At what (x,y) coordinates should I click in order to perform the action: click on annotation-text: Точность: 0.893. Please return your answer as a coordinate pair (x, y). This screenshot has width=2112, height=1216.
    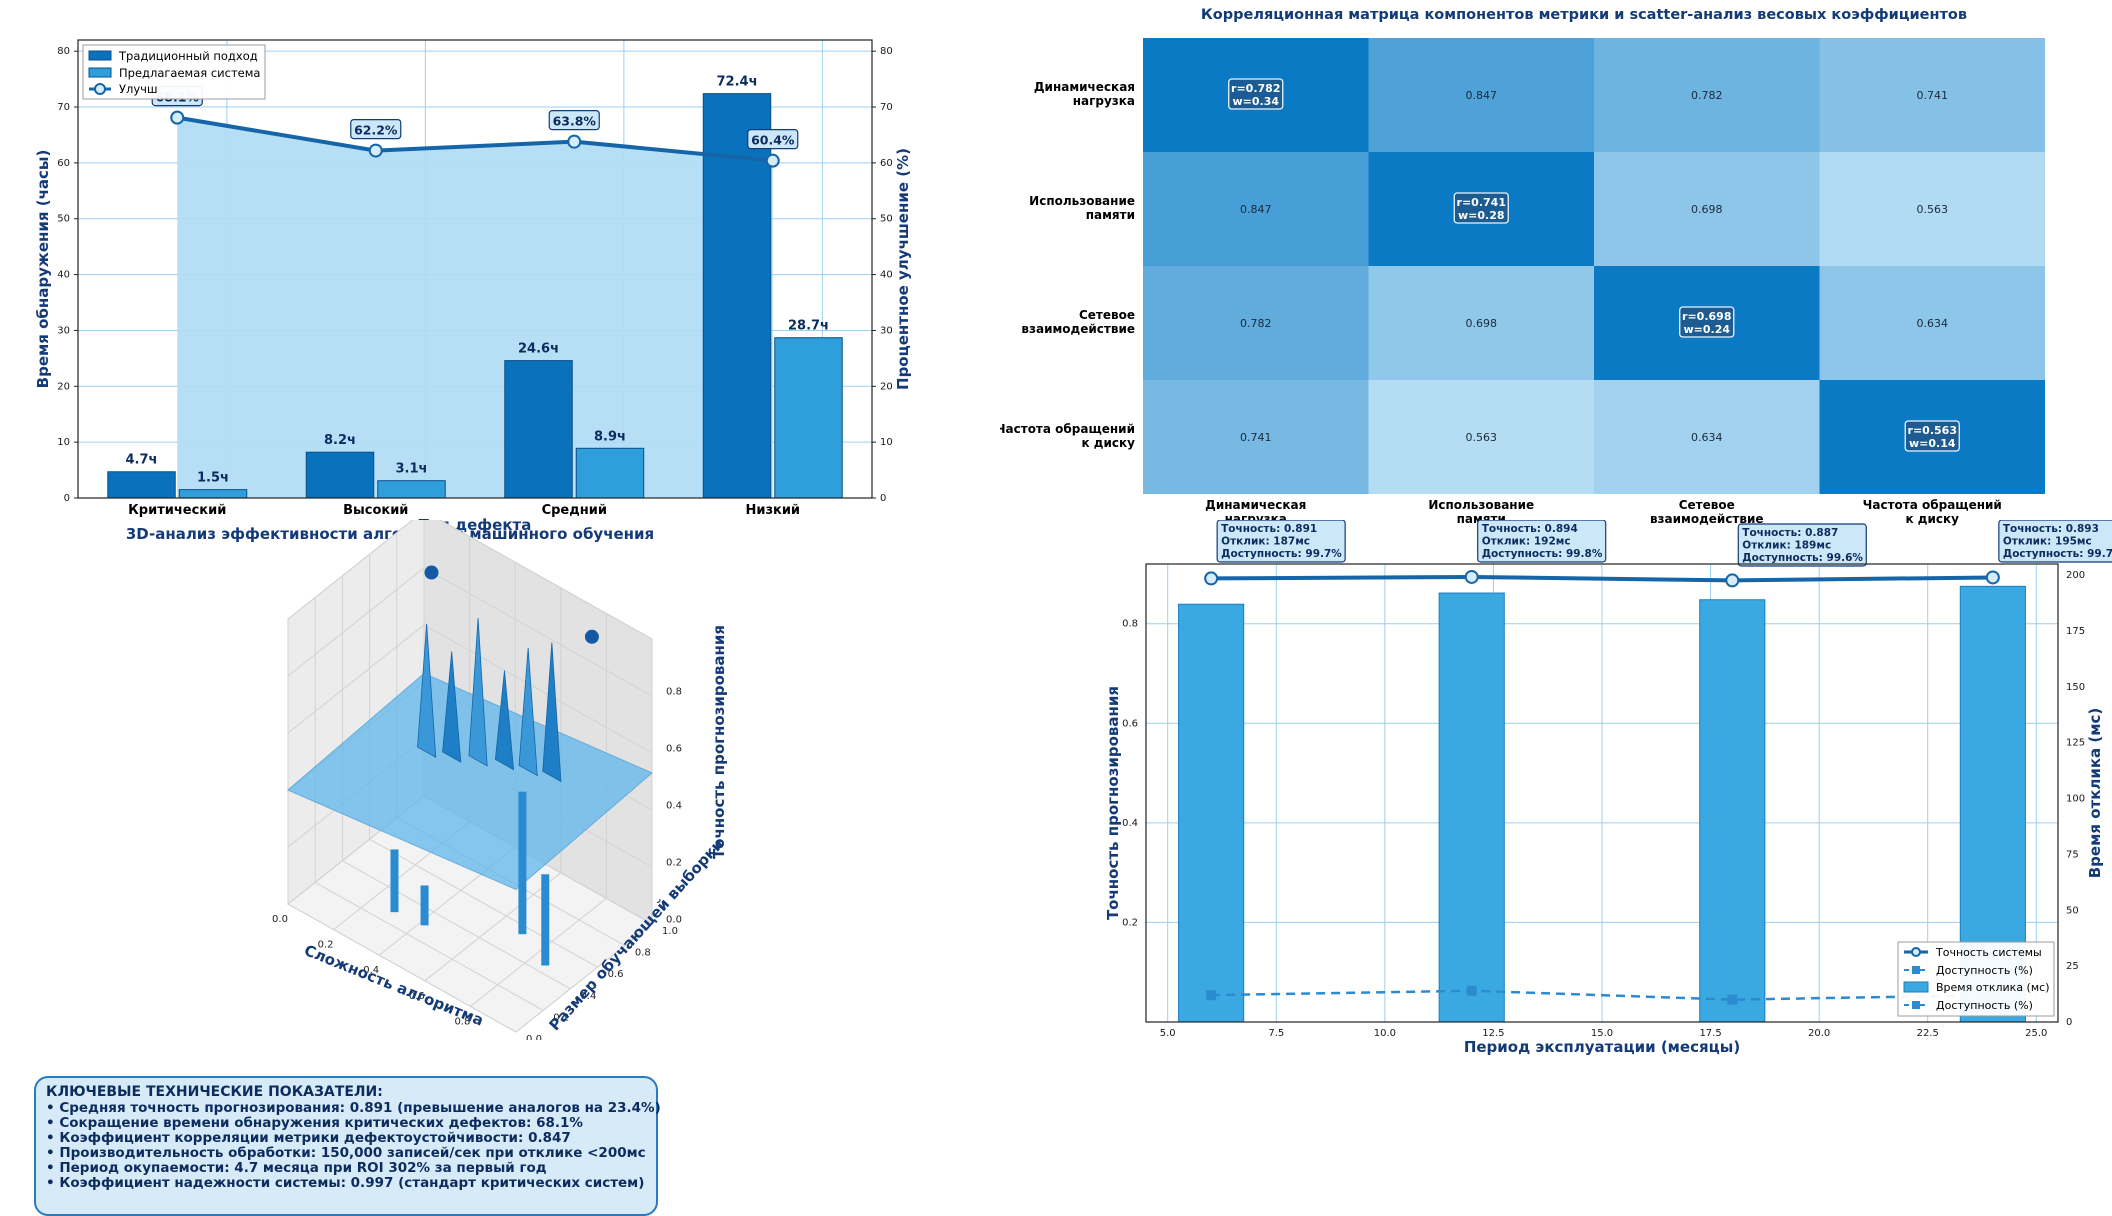
    Looking at the image, I should click on (2051, 529).